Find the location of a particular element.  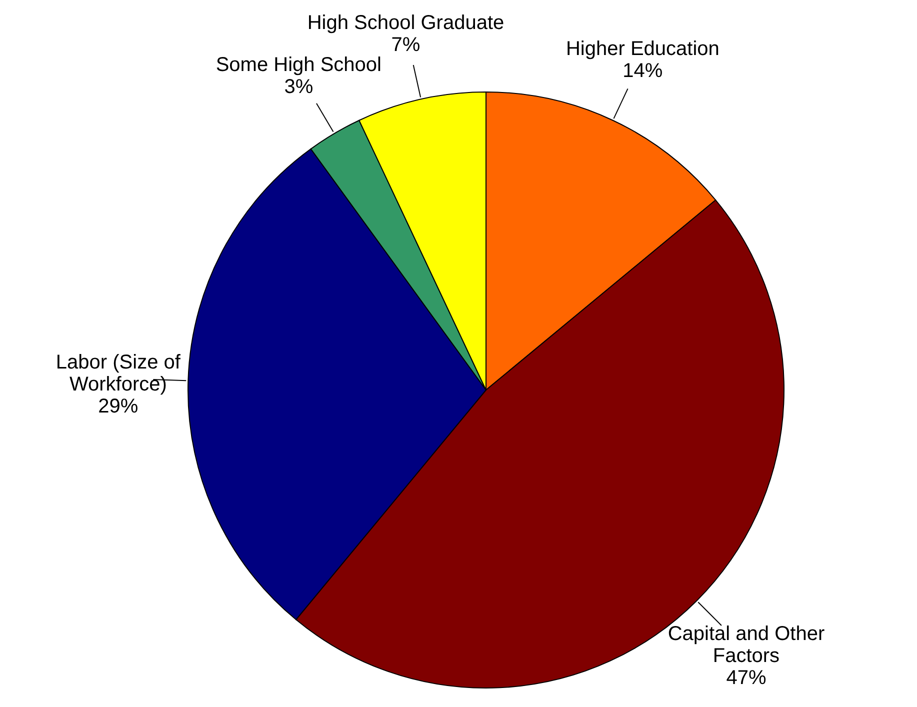

data-label: 3% is located at coordinates (299, 87).